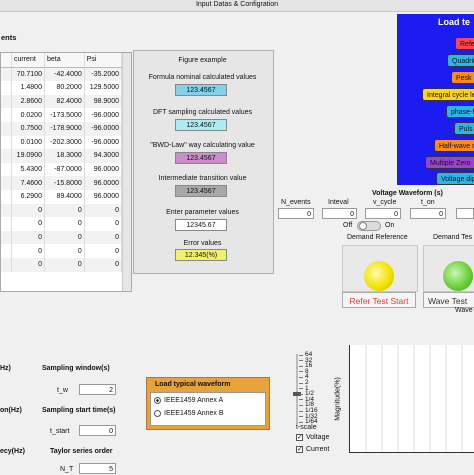 The height and width of the screenshot is (475, 474). I want to click on table-row: 0.0100 -202.3000 -96.0000, so click(62, 142).